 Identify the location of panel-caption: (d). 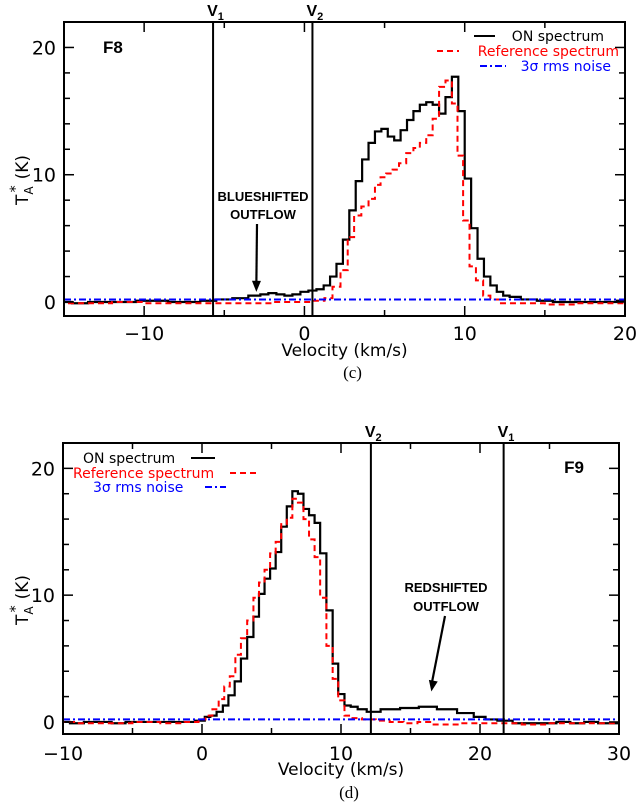
(349, 792).